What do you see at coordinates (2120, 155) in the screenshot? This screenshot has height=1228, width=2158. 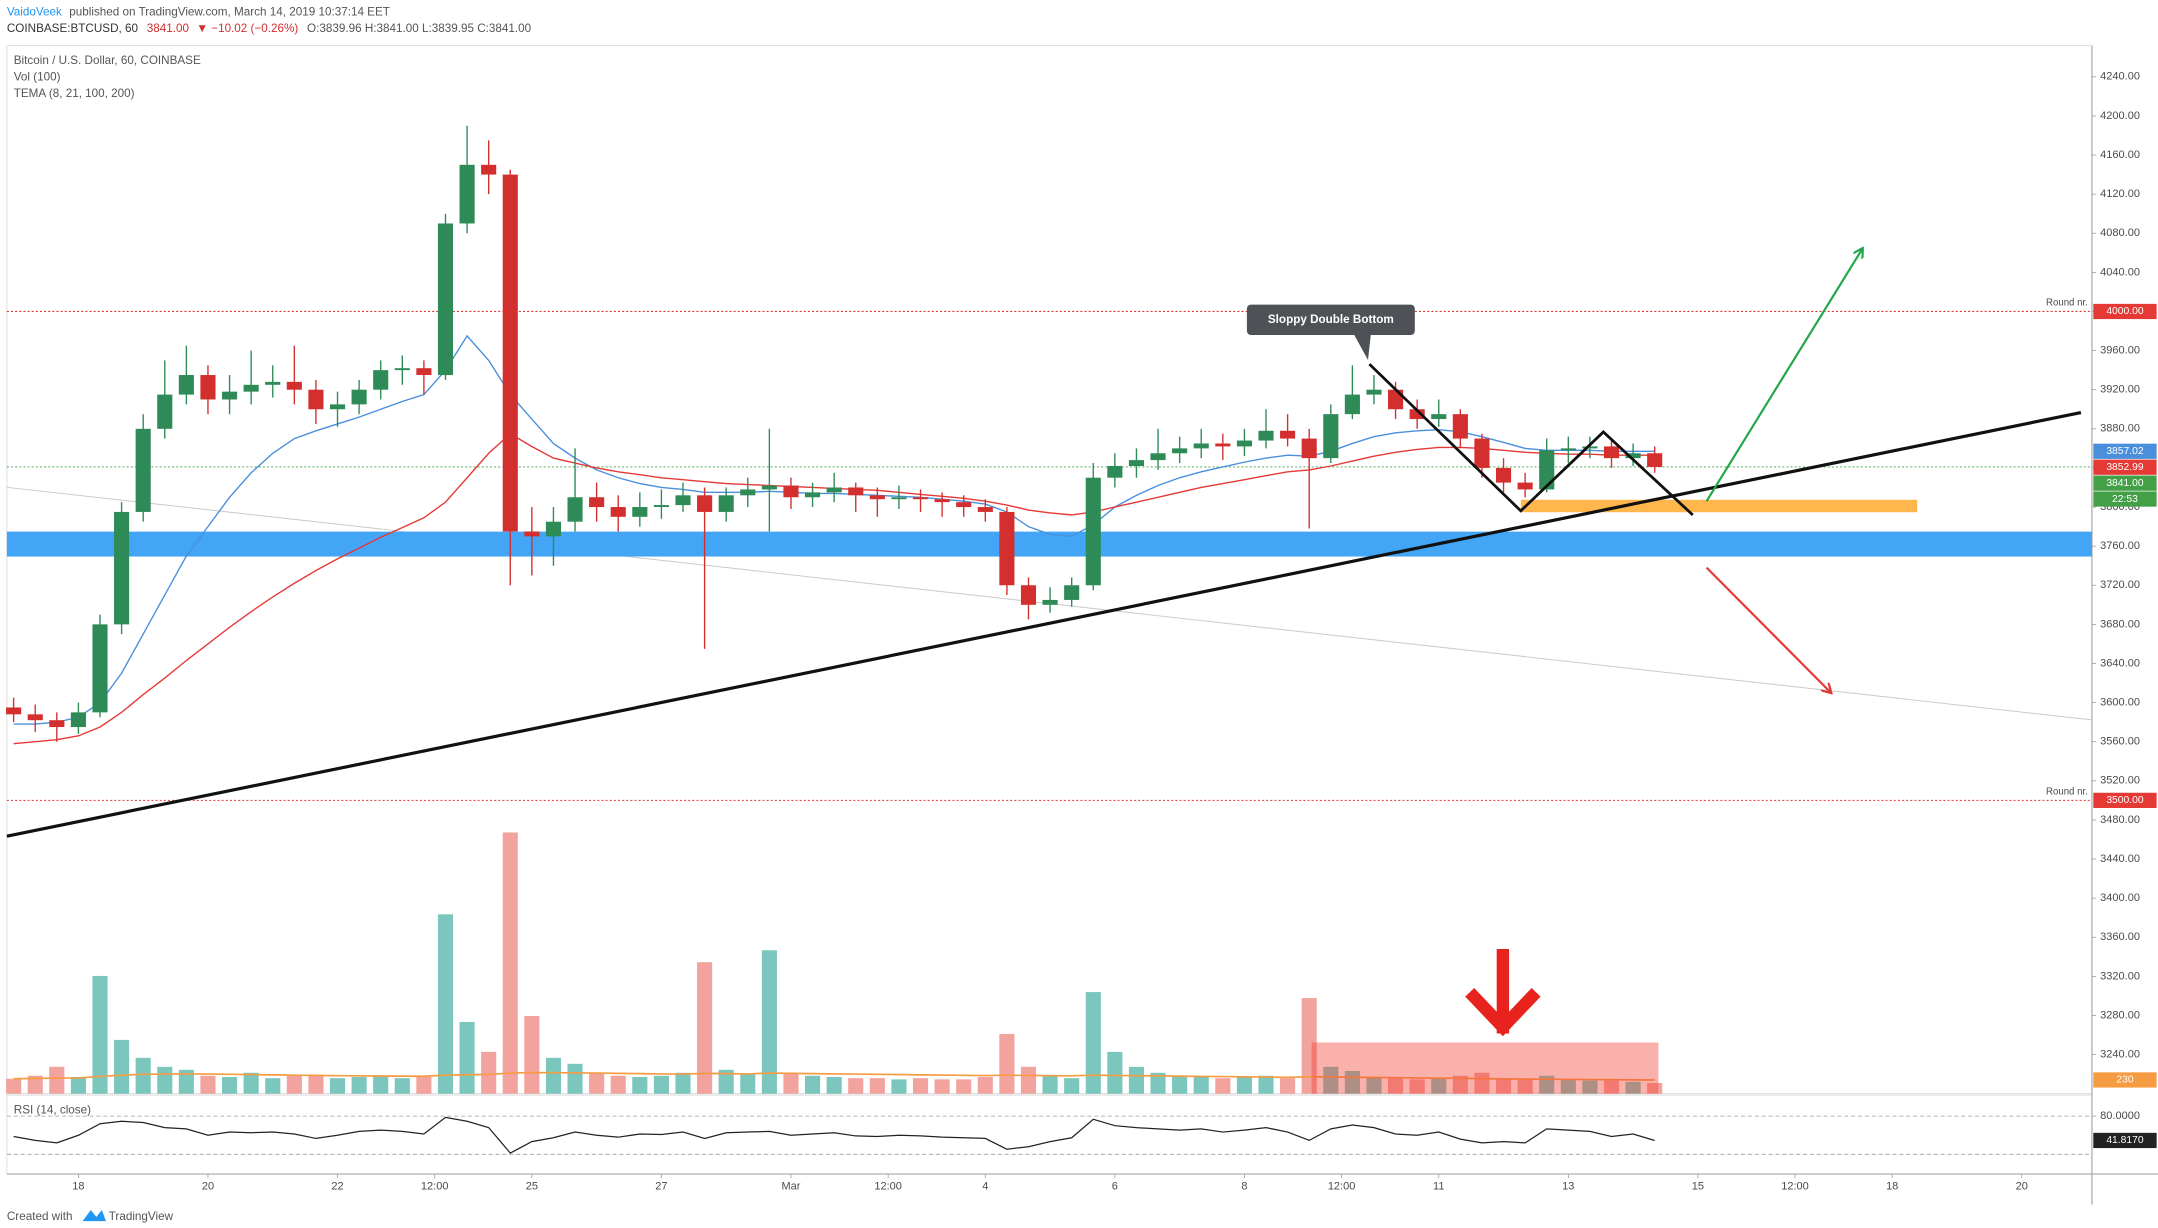 I see `y-tick-label: 4160.00` at bounding box center [2120, 155].